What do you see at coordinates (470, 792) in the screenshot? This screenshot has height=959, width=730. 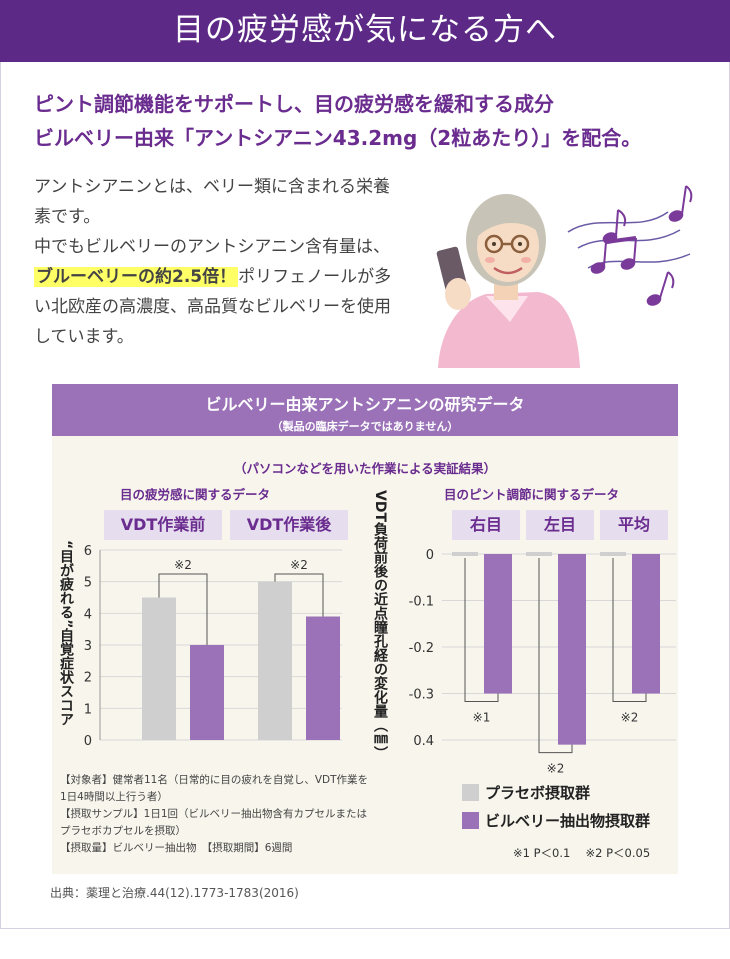 I see `legend-swatch-placebo` at bounding box center [470, 792].